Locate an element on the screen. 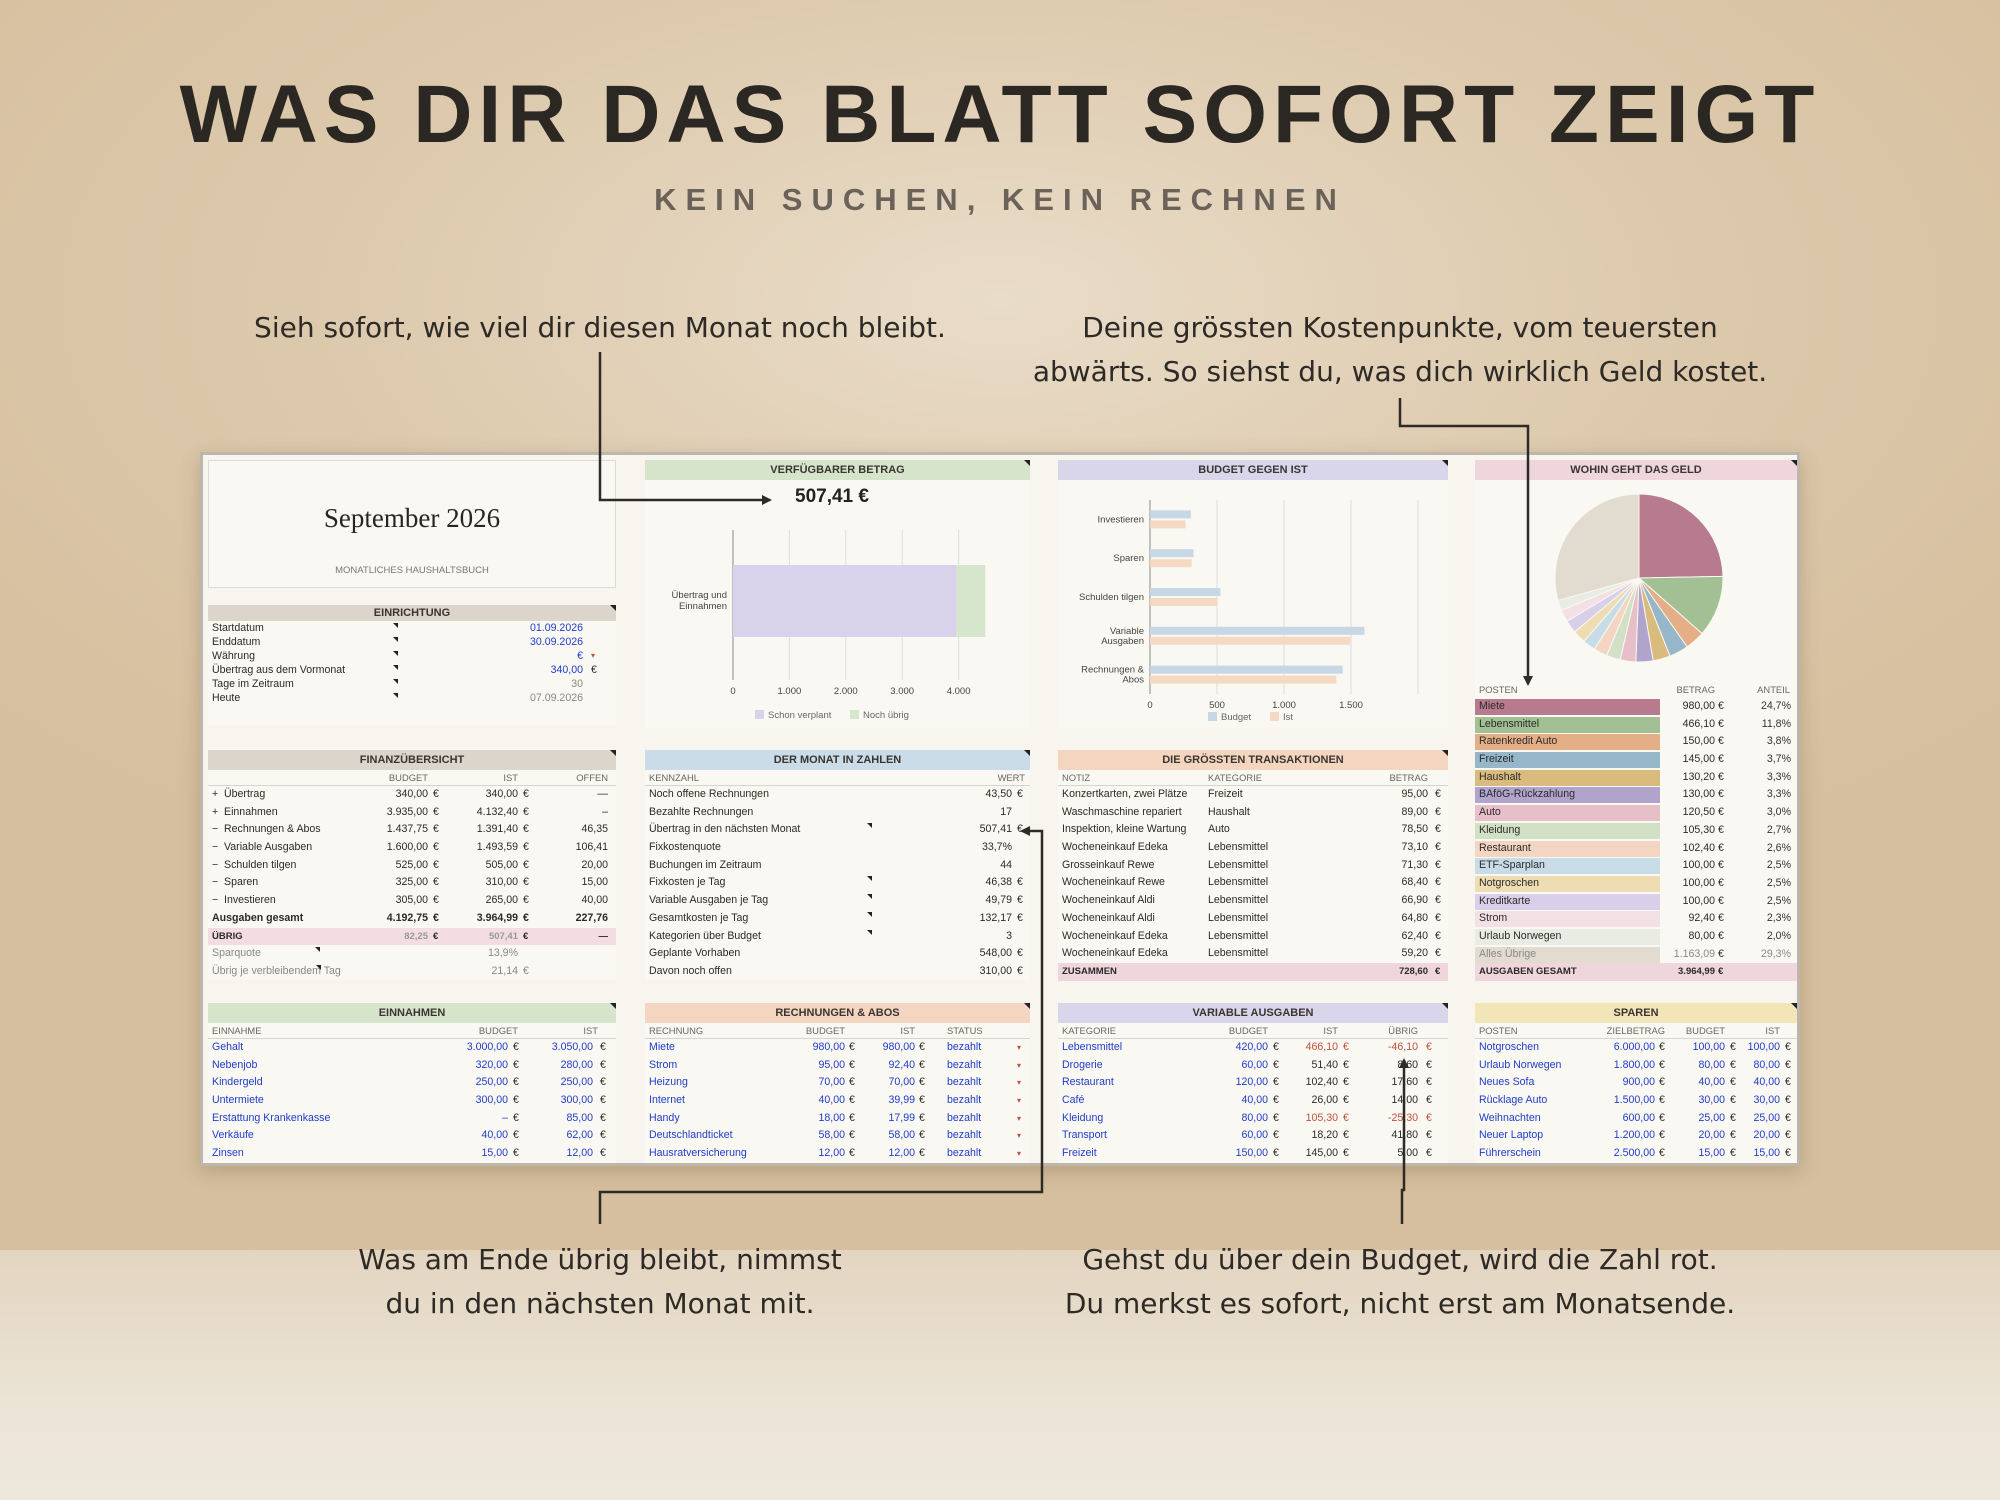 The width and height of the screenshot is (2000, 1500). x-tick-label: 4.000 is located at coordinates (959, 691).